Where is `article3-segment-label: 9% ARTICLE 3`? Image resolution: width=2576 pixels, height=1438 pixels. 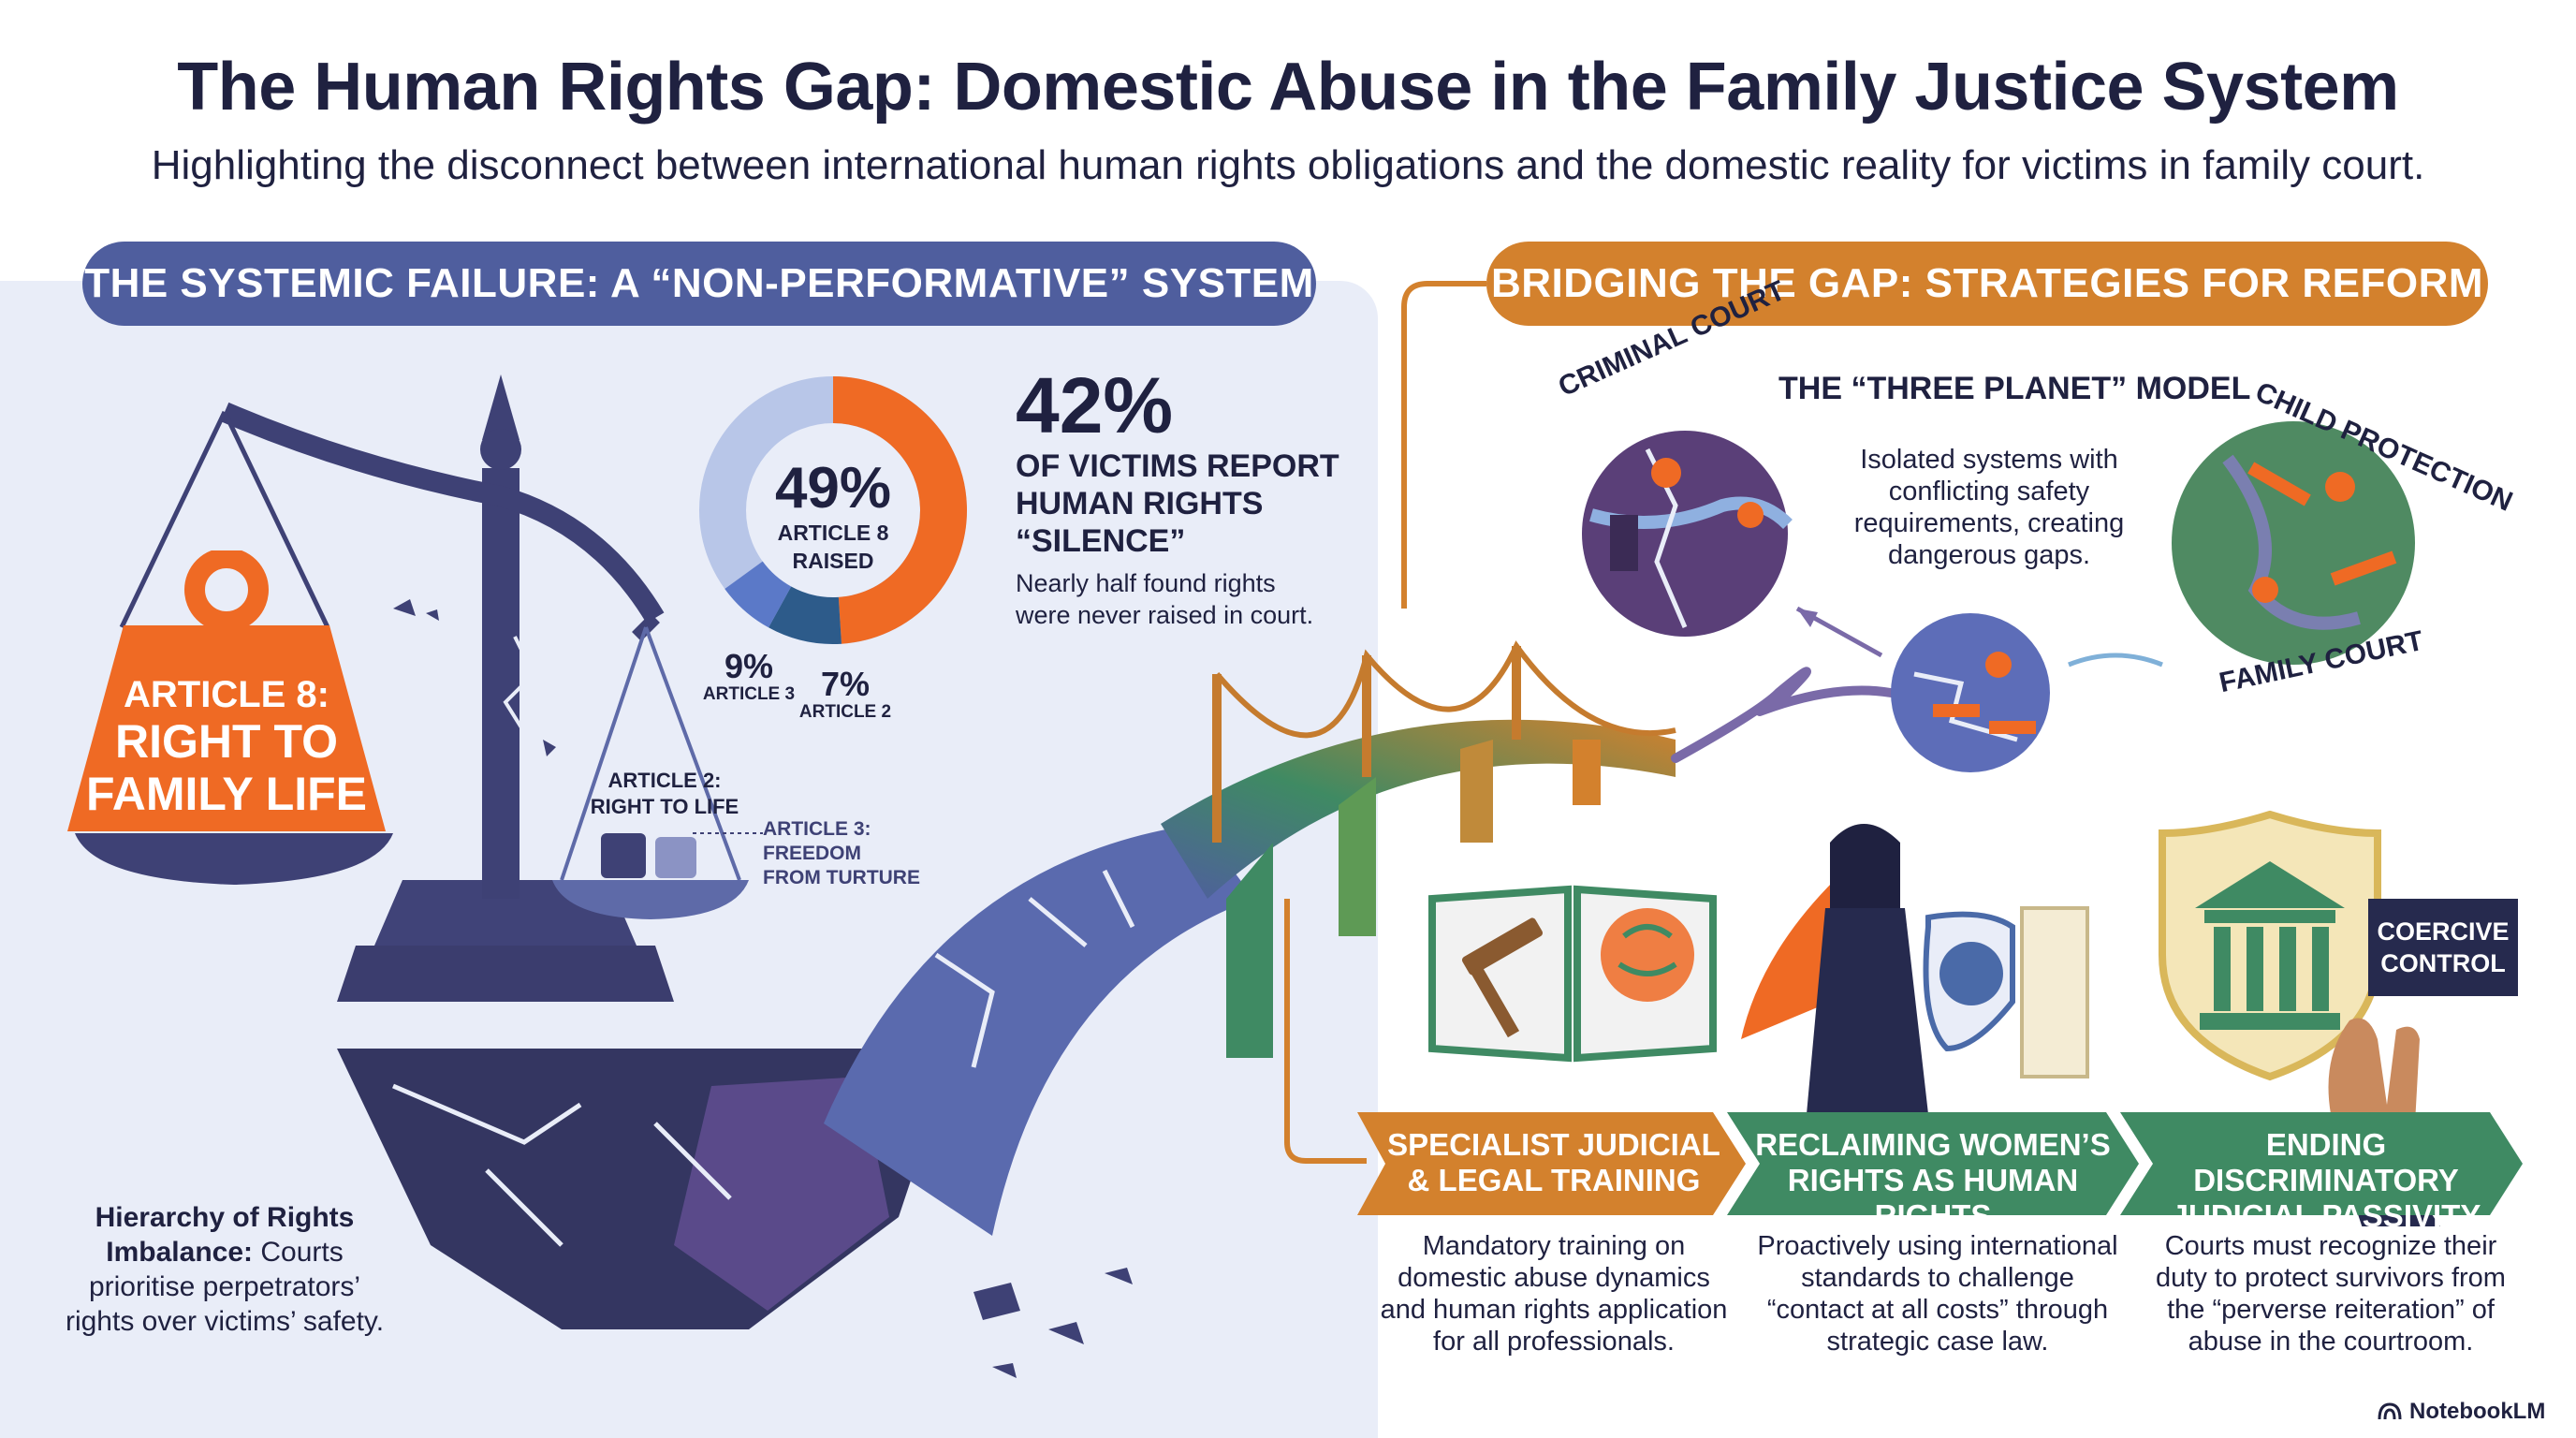 article3-segment-label: 9% ARTICLE 3 is located at coordinates (748, 677).